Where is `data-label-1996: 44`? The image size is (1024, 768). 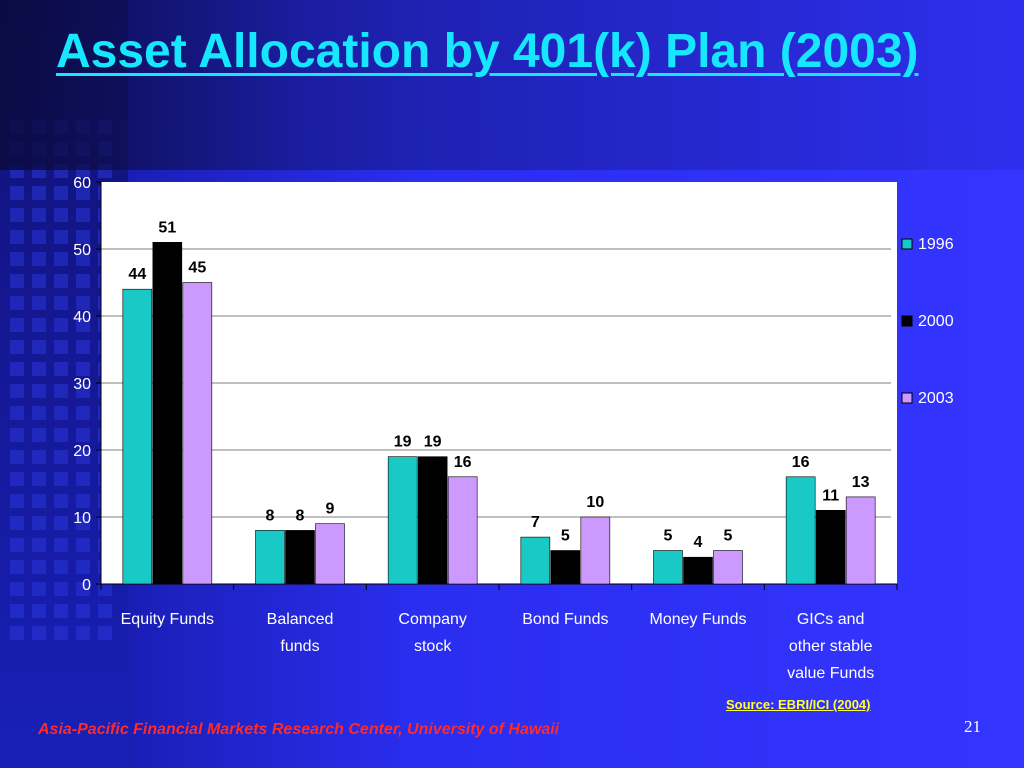
data-label-1996: 44 is located at coordinates (137, 274).